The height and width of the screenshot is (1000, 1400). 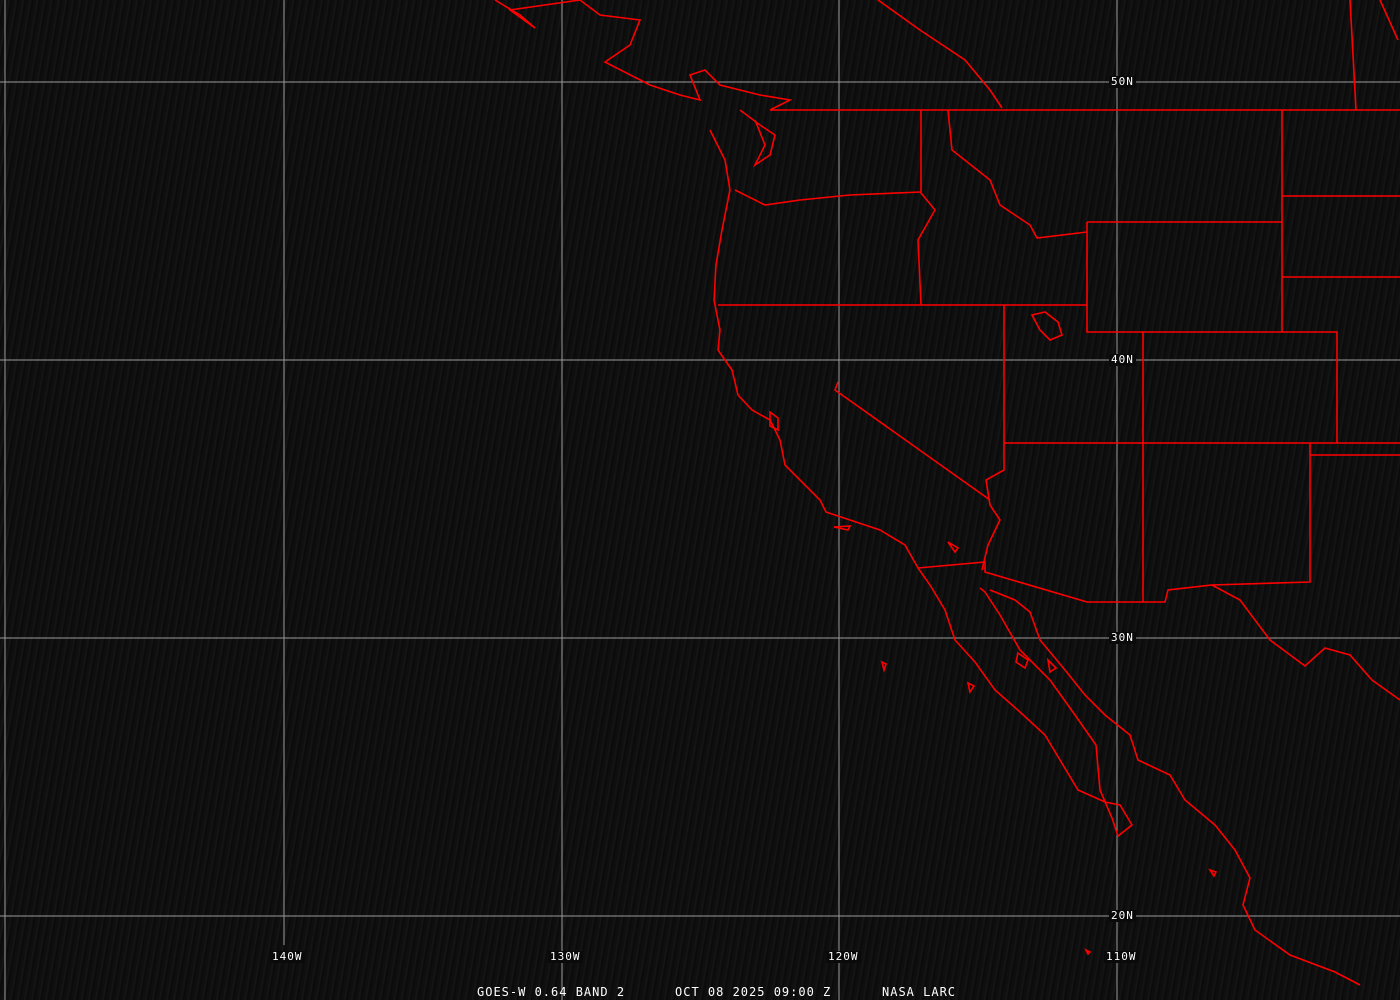 What do you see at coordinates (1175, 787) in the screenshot?
I see `coastline-mexico` at bounding box center [1175, 787].